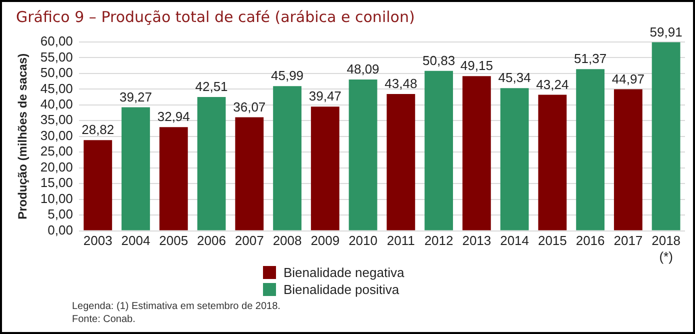 This screenshot has height=334, width=695. I want to click on x-tick-label: 2010, so click(363, 240).